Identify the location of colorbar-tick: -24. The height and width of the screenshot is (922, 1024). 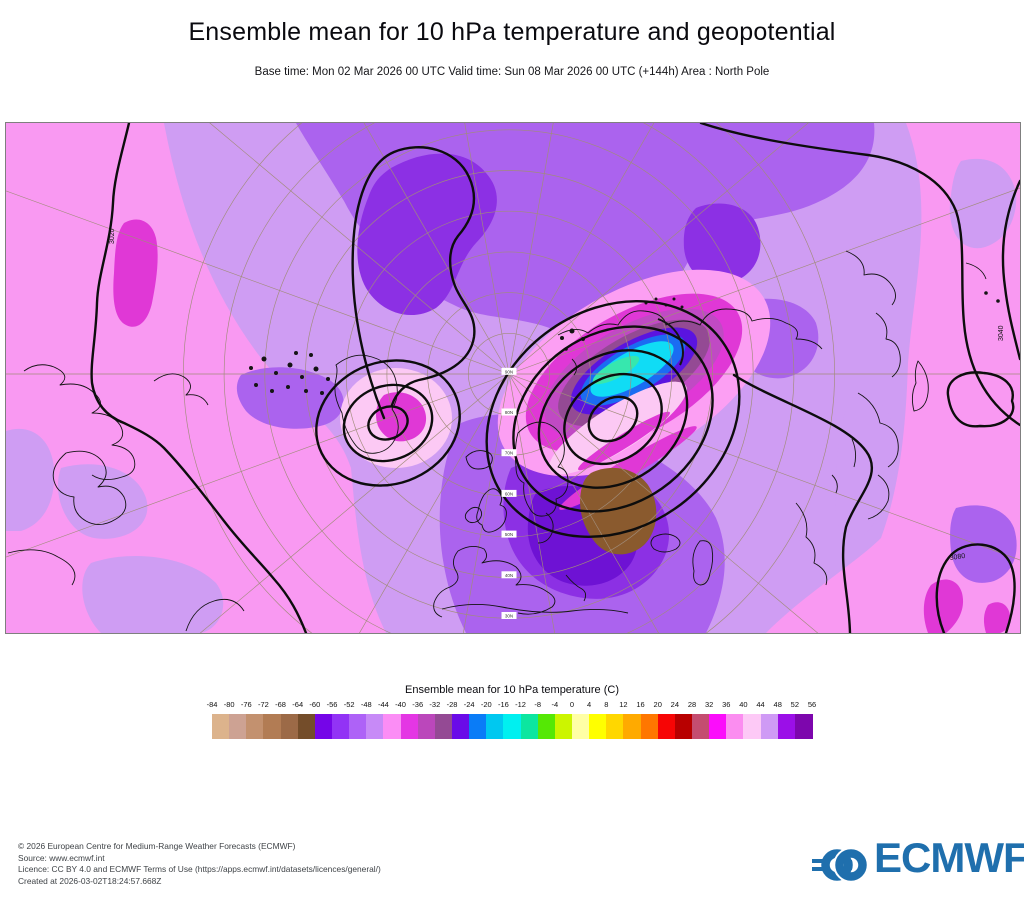
(469, 704).